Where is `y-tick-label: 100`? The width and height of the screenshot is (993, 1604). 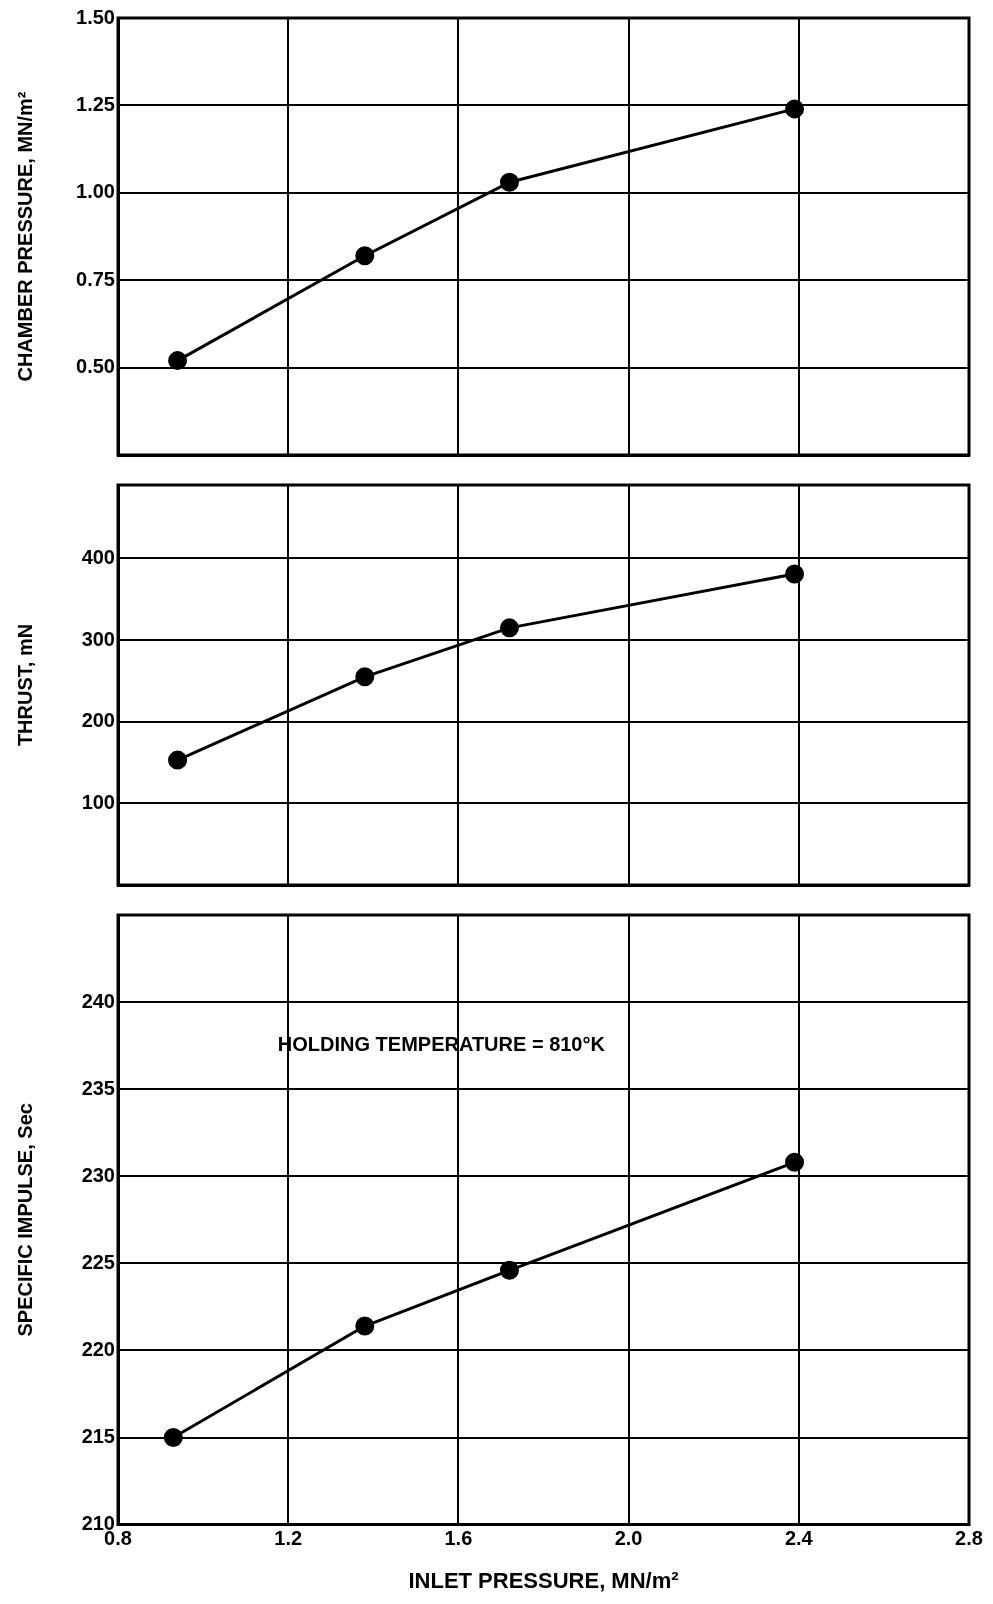
y-tick-label: 100 is located at coordinates (98, 801).